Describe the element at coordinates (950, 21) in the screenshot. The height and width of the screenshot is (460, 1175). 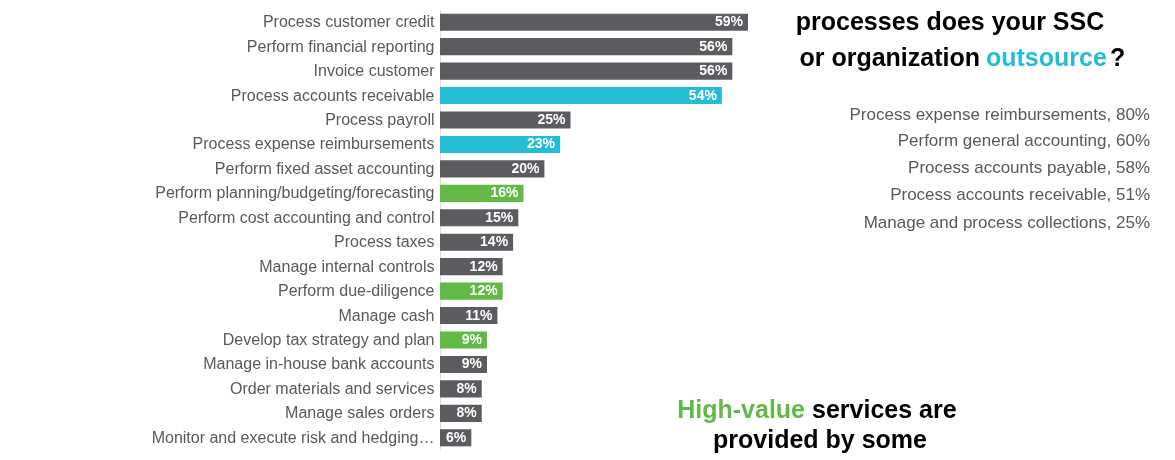
I see `text: processes does your SSC` at that location.